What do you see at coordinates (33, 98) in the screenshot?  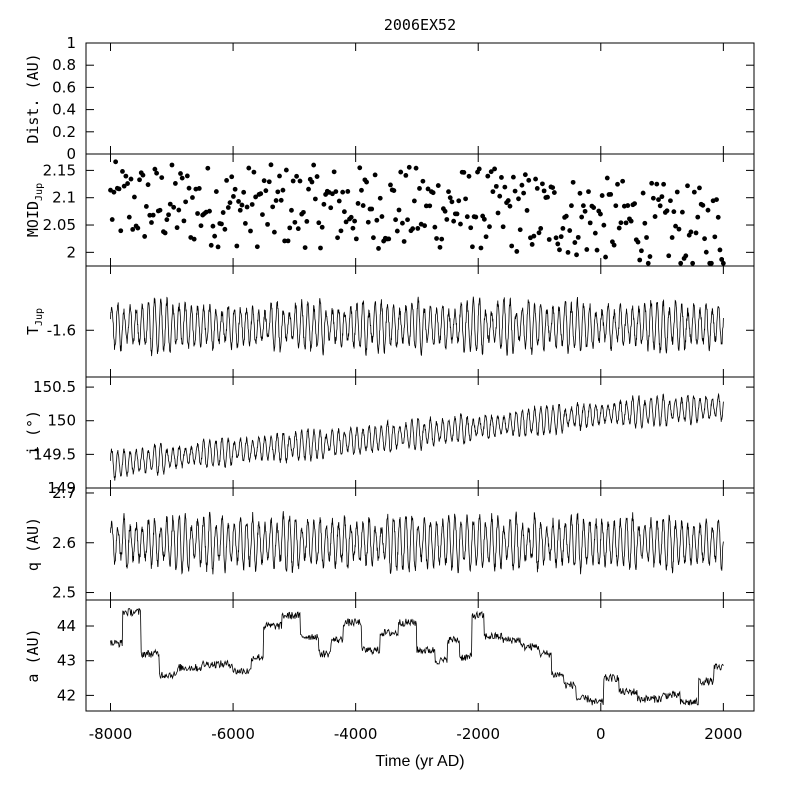 I see `y-axis-label-text: Dist. (AU)` at bounding box center [33, 98].